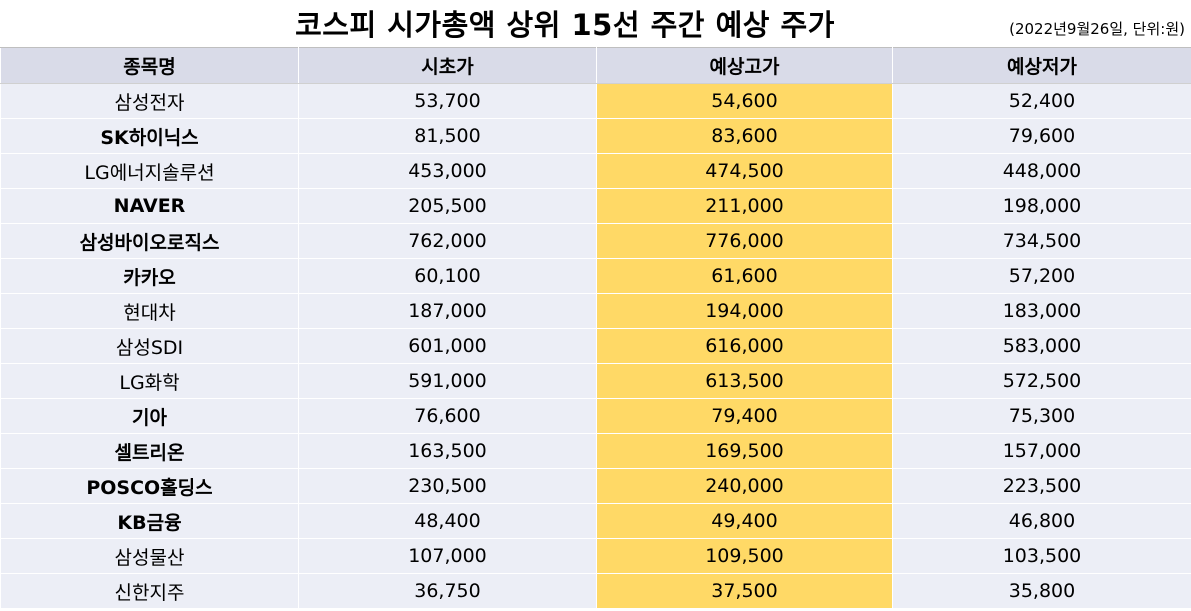 This screenshot has width=1191, height=611. What do you see at coordinates (447, 416) in the screenshot?
I see `open-price-cell: 76,600` at bounding box center [447, 416].